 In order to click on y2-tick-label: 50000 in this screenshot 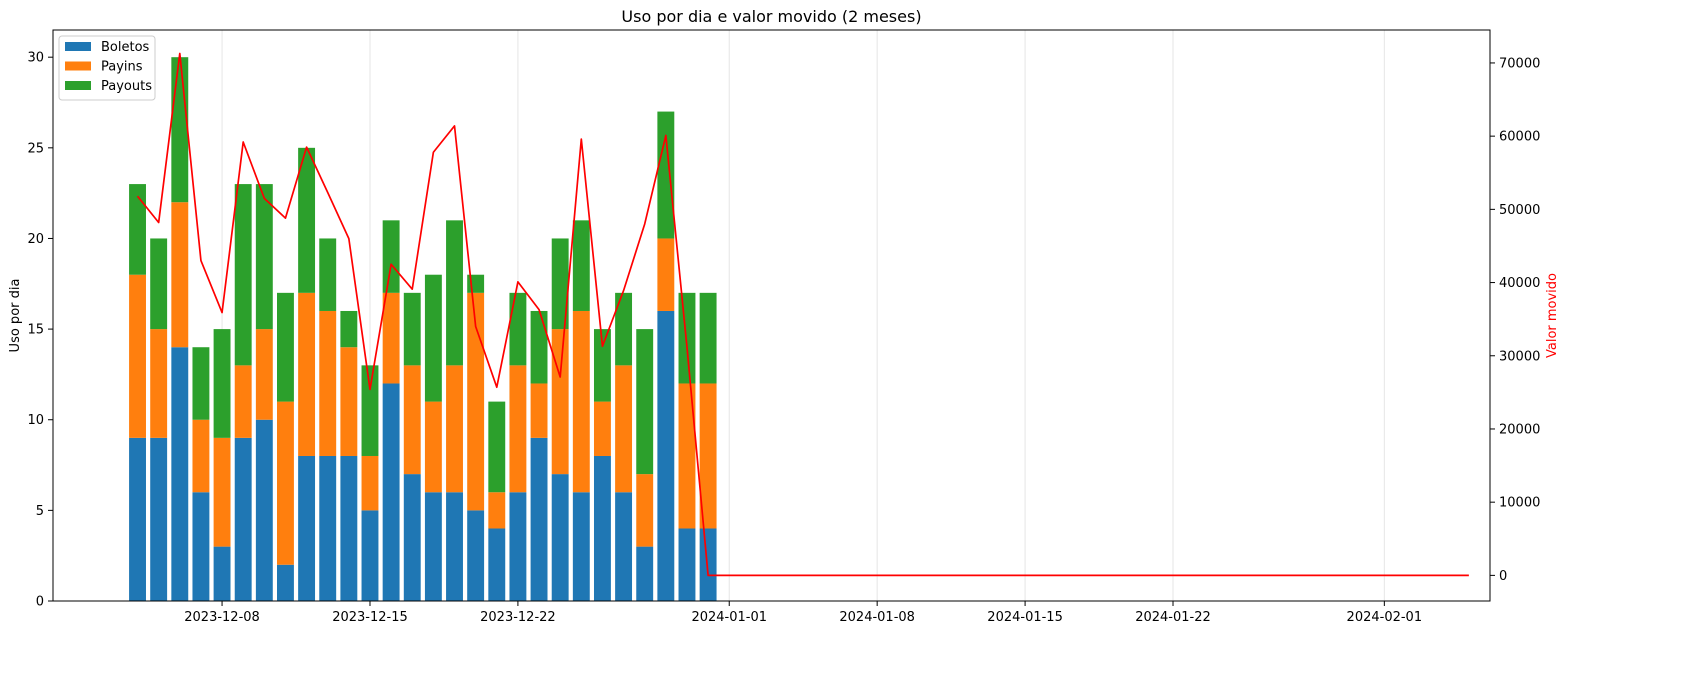, I will do `click(1519, 210)`.